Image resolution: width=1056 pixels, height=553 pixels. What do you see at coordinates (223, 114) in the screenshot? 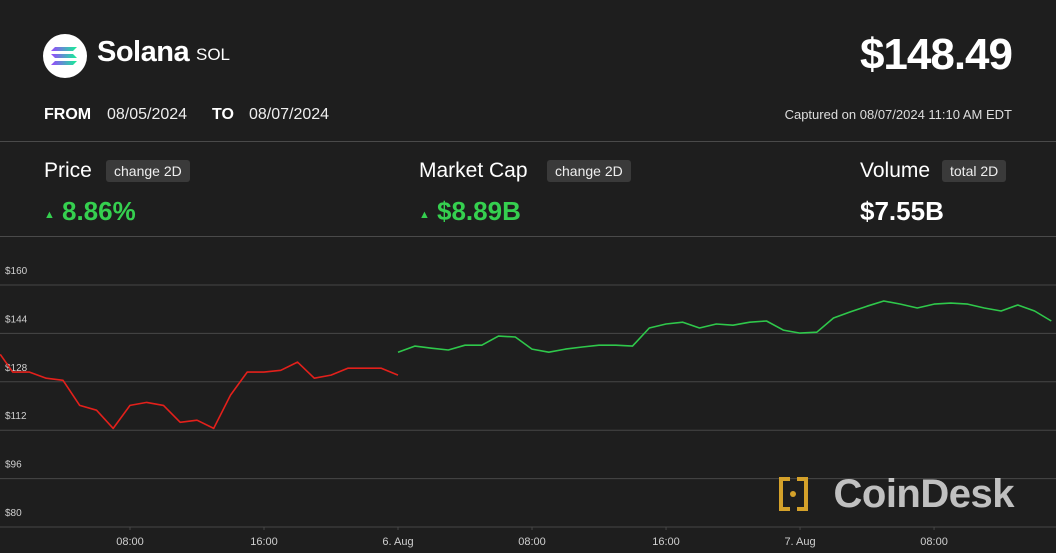
I see `to-label: TO` at bounding box center [223, 114].